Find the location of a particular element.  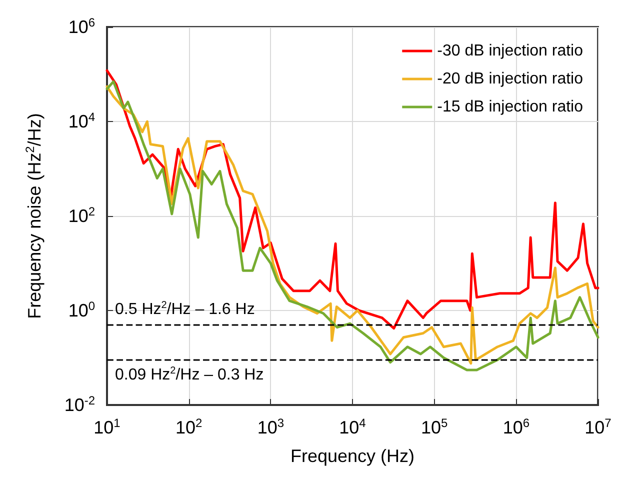

legend-label: -15 dB injection ratio is located at coordinates (510, 107).